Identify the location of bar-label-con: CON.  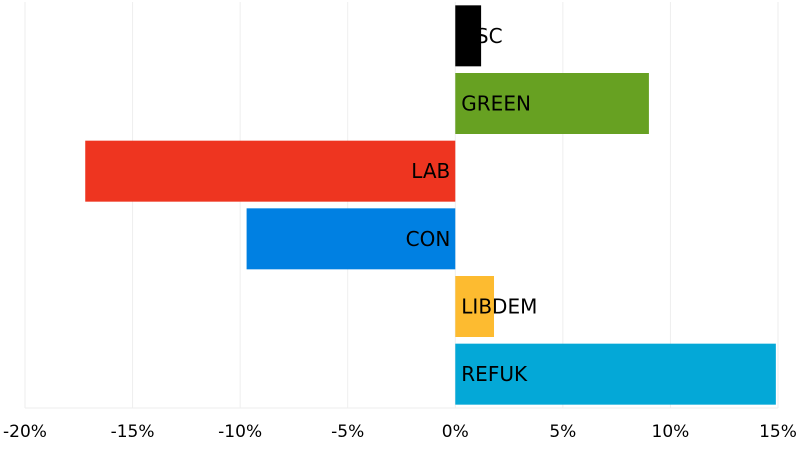
(428, 239).